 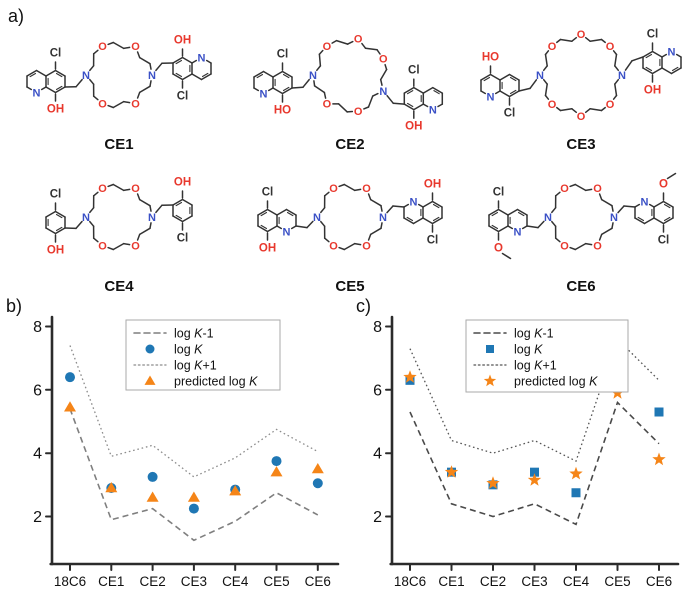 I want to click on molecule-CE3: N O O O N O O O N HO Cl N Cl OH CE3, so click(x=581, y=91).